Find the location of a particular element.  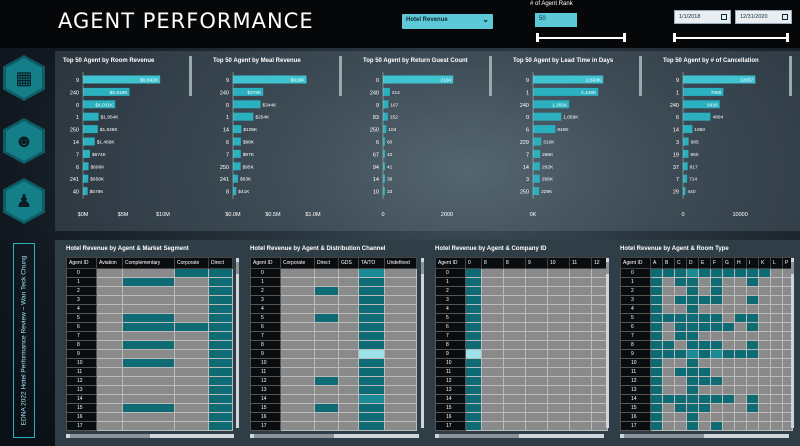

horizontal-scrollbar-thumb is located at coordinates (664, 436).